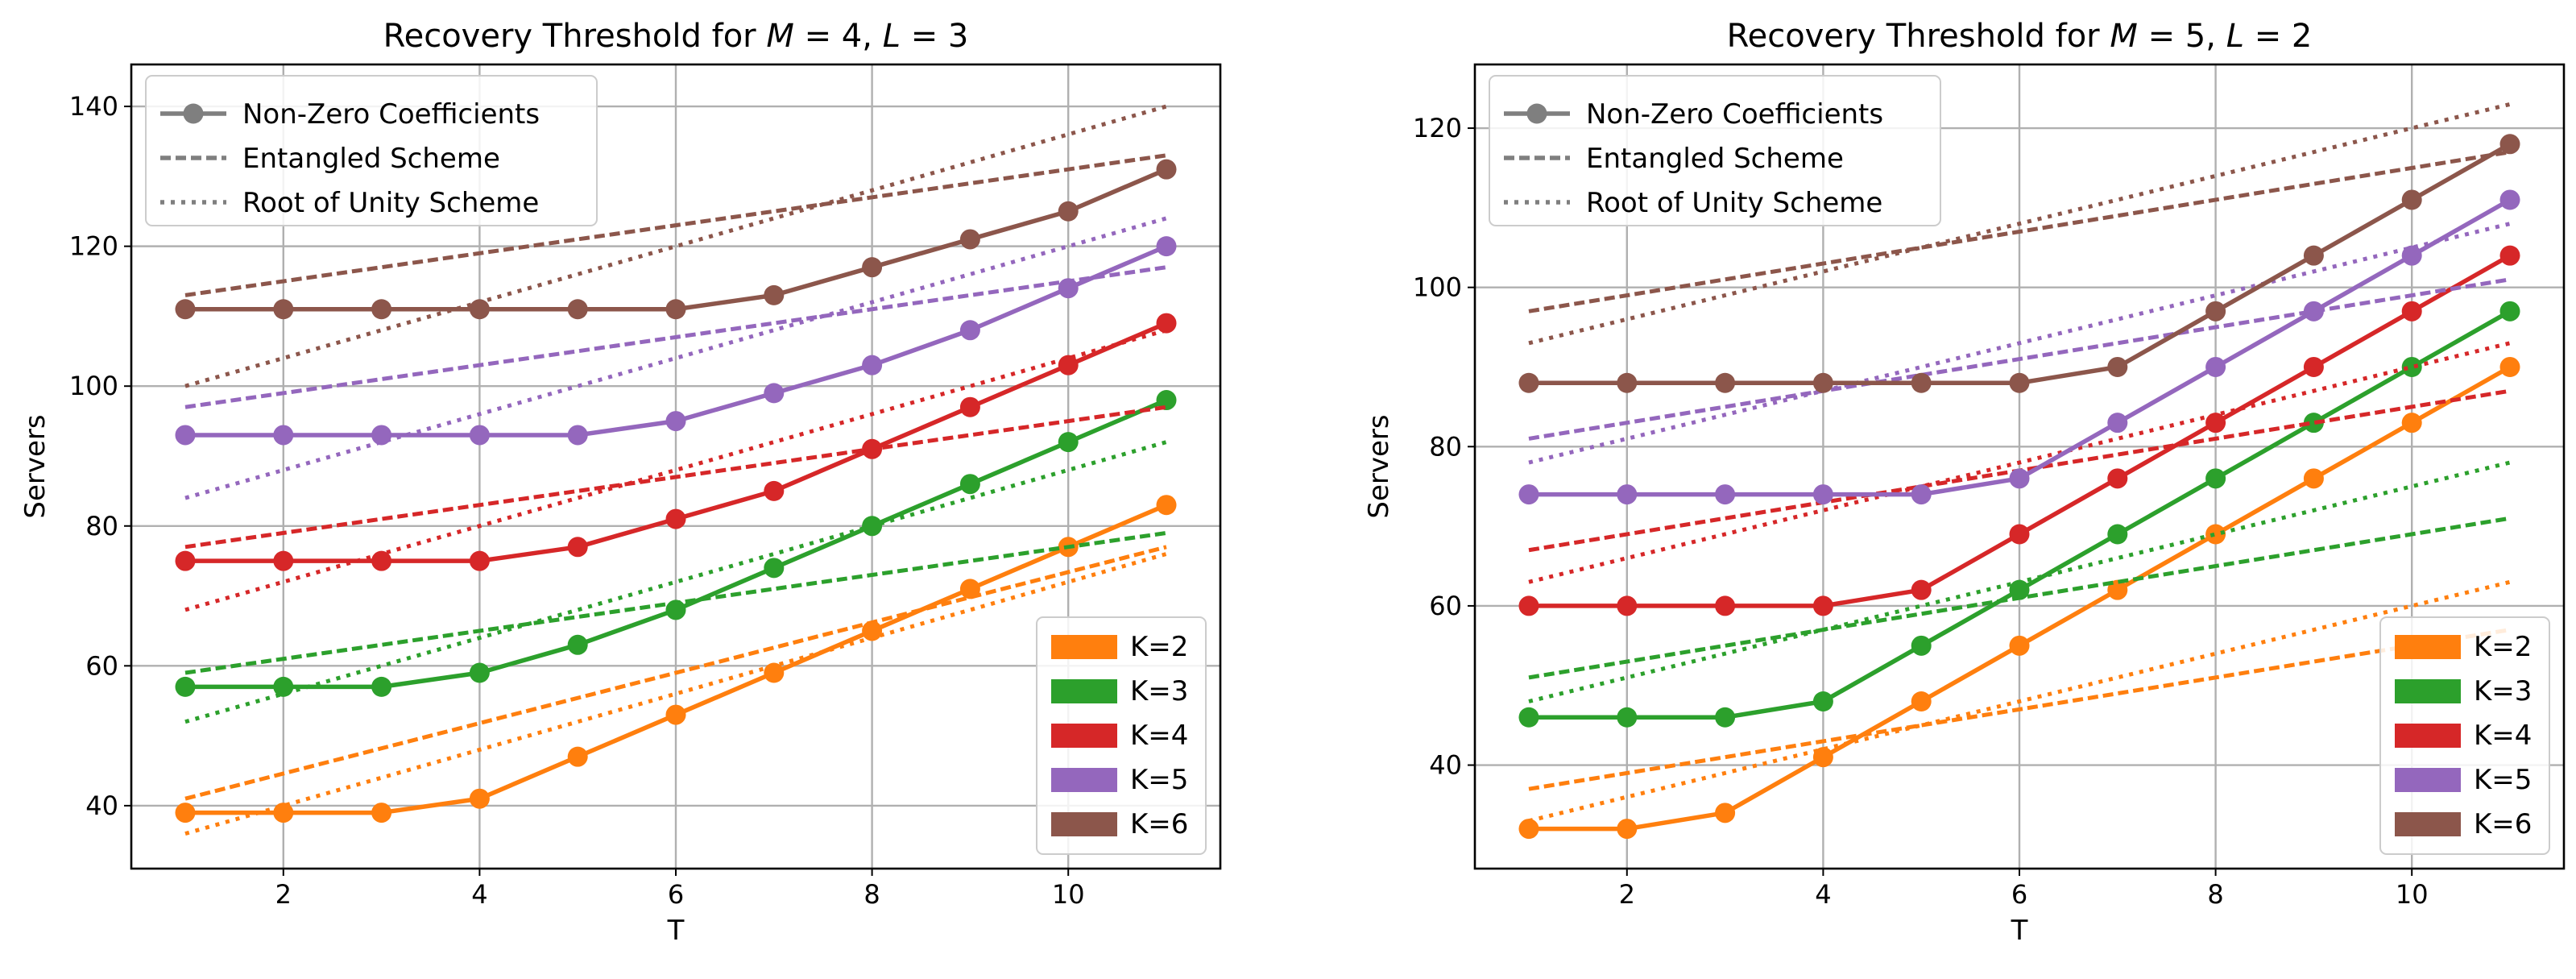  Describe the element at coordinates (675, 518) in the screenshot. I see `c0-marker-K=4-T6` at that location.